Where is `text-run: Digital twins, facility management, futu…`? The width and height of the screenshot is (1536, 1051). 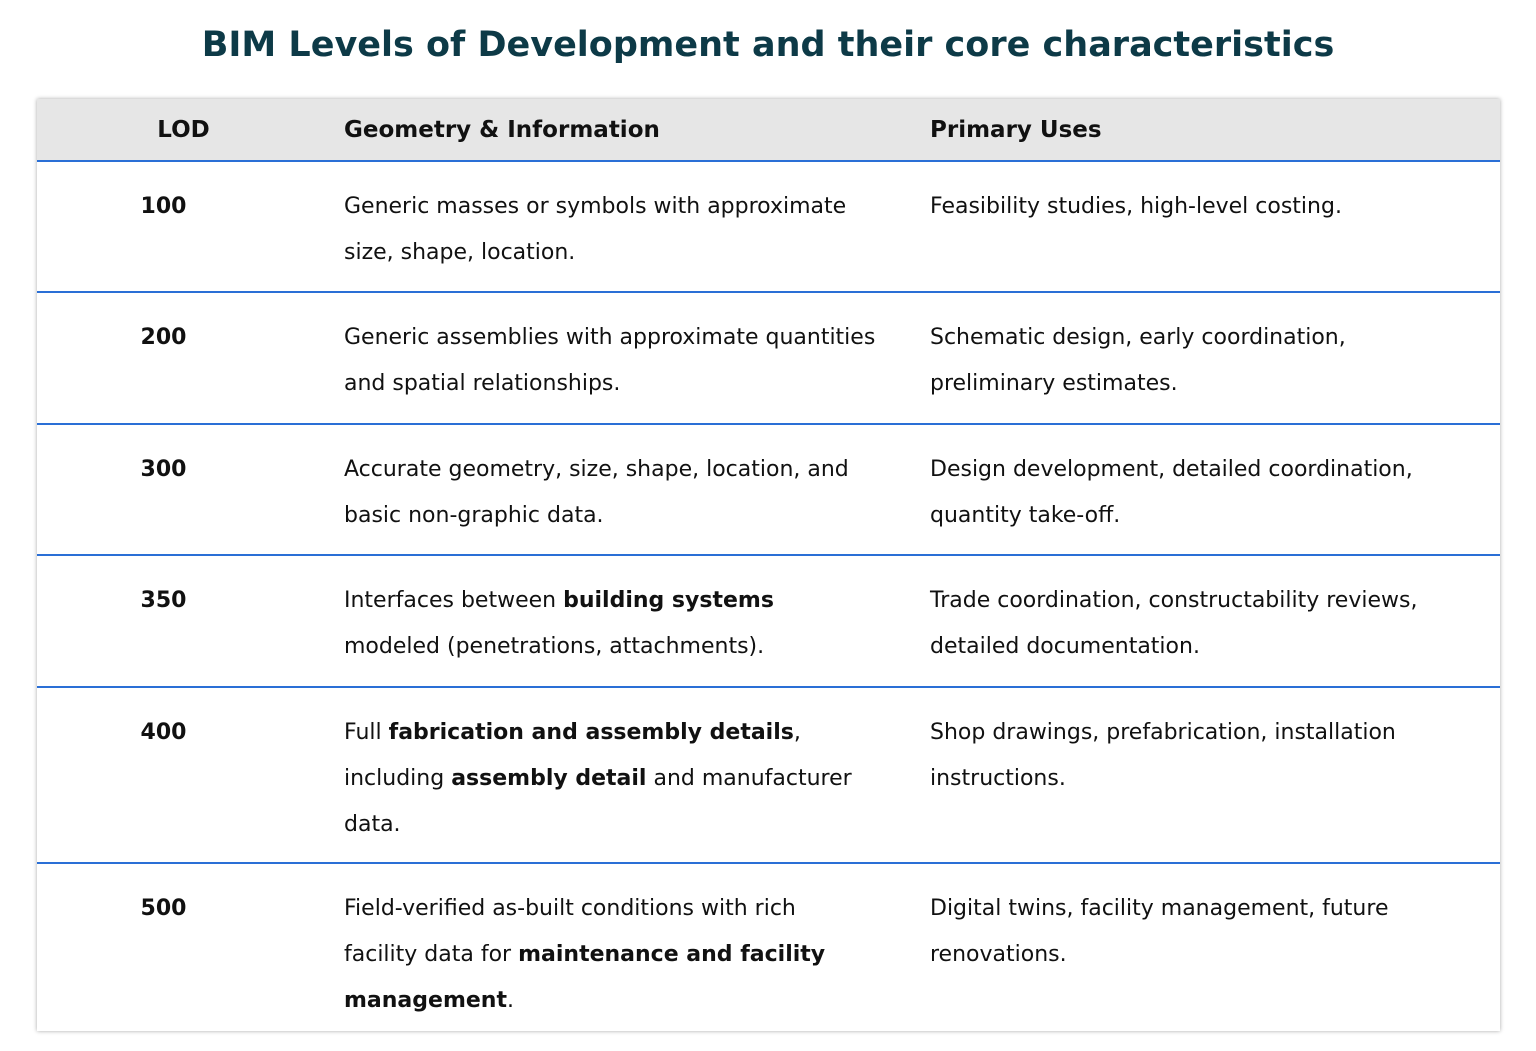 text-run: Digital twins, facility management, futu… is located at coordinates (1159, 931).